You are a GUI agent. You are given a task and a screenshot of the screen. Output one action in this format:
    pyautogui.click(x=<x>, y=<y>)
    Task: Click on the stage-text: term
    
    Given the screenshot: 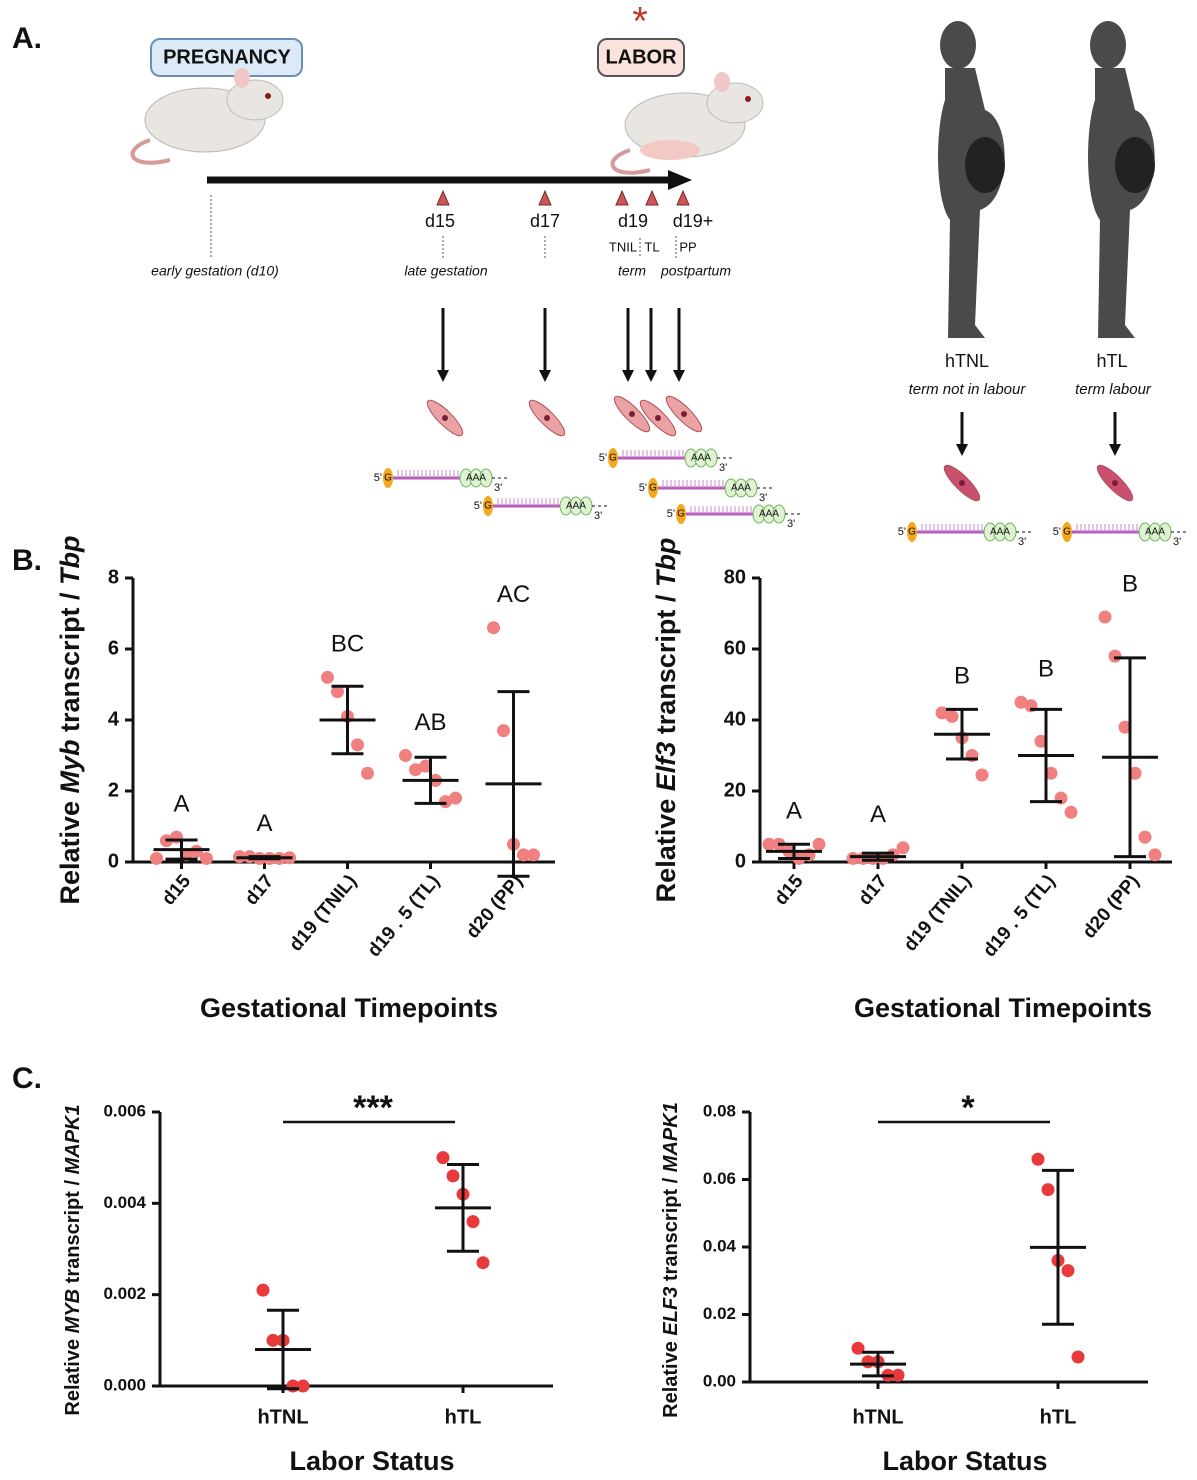 What is the action you would take?
    pyautogui.click(x=632, y=271)
    